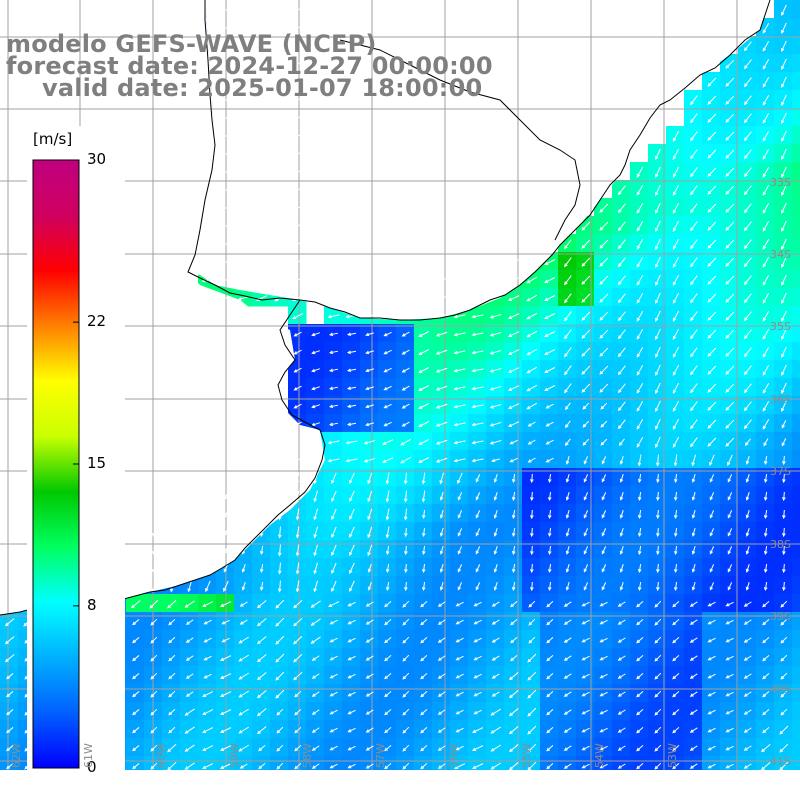  What do you see at coordinates (16, 755) in the screenshot?
I see `longitude-label: 62W` at bounding box center [16, 755].